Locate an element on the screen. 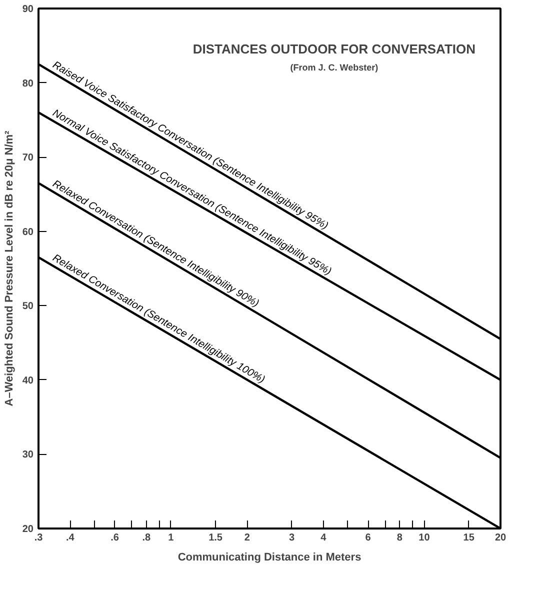  y-tick-label: 50 is located at coordinates (28, 306).